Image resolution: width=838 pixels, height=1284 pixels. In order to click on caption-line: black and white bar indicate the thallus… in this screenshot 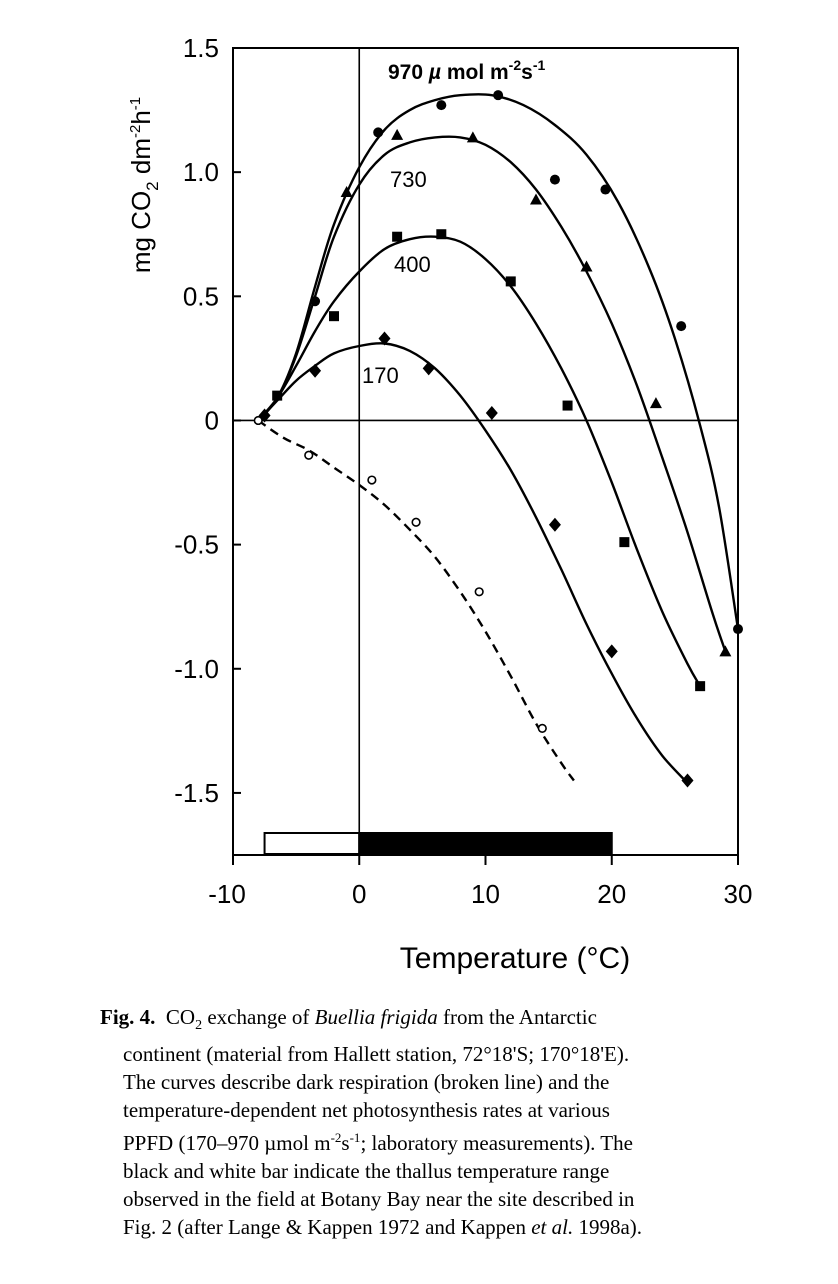, I will do `click(366, 1171)`.